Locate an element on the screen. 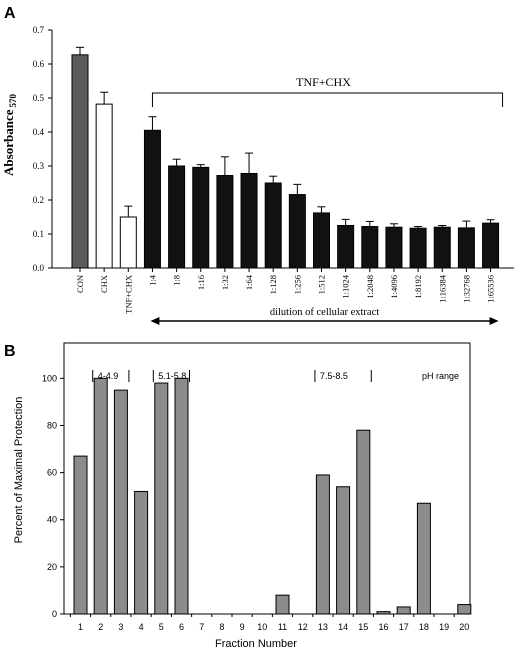 Image resolution: width=520 pixels, height=652 pixels. panel-b-category-label: 2 is located at coordinates (100, 627).